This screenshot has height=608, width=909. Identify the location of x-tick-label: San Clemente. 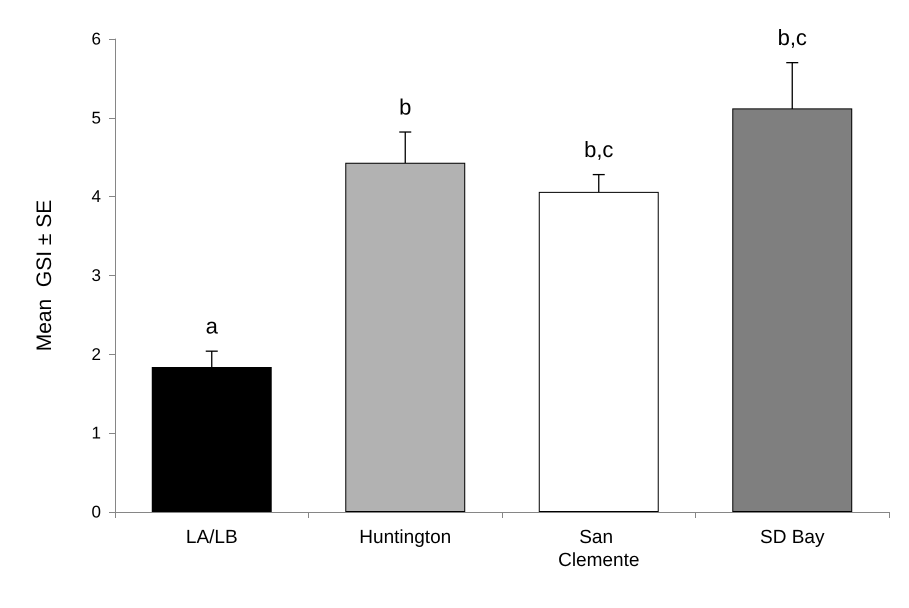
(599, 549).